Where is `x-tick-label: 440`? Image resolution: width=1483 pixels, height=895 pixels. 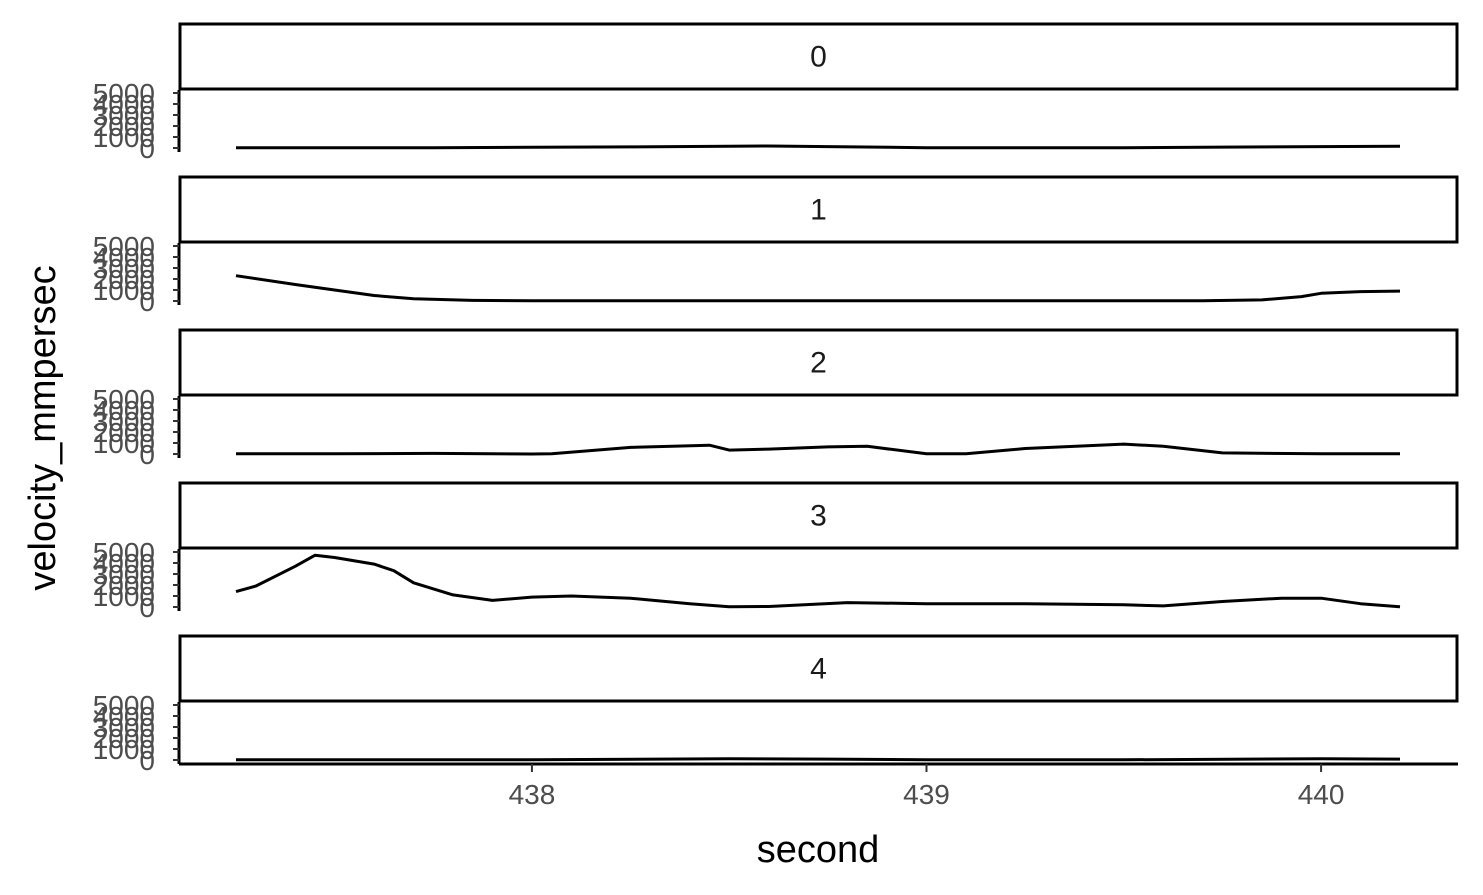
x-tick-label: 440 is located at coordinates (1321, 794).